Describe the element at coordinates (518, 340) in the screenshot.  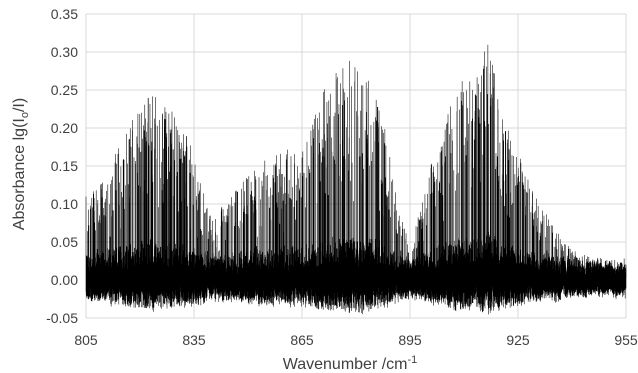
I see `x-tick-label: 925` at that location.